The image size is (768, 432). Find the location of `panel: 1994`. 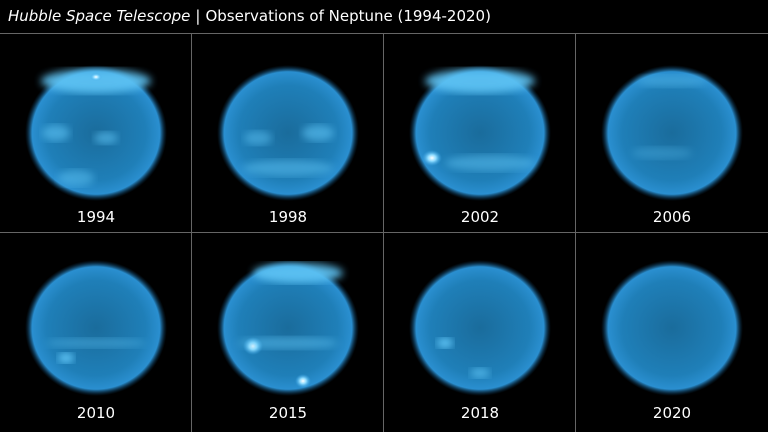

panel: 1994 is located at coordinates (96, 145).